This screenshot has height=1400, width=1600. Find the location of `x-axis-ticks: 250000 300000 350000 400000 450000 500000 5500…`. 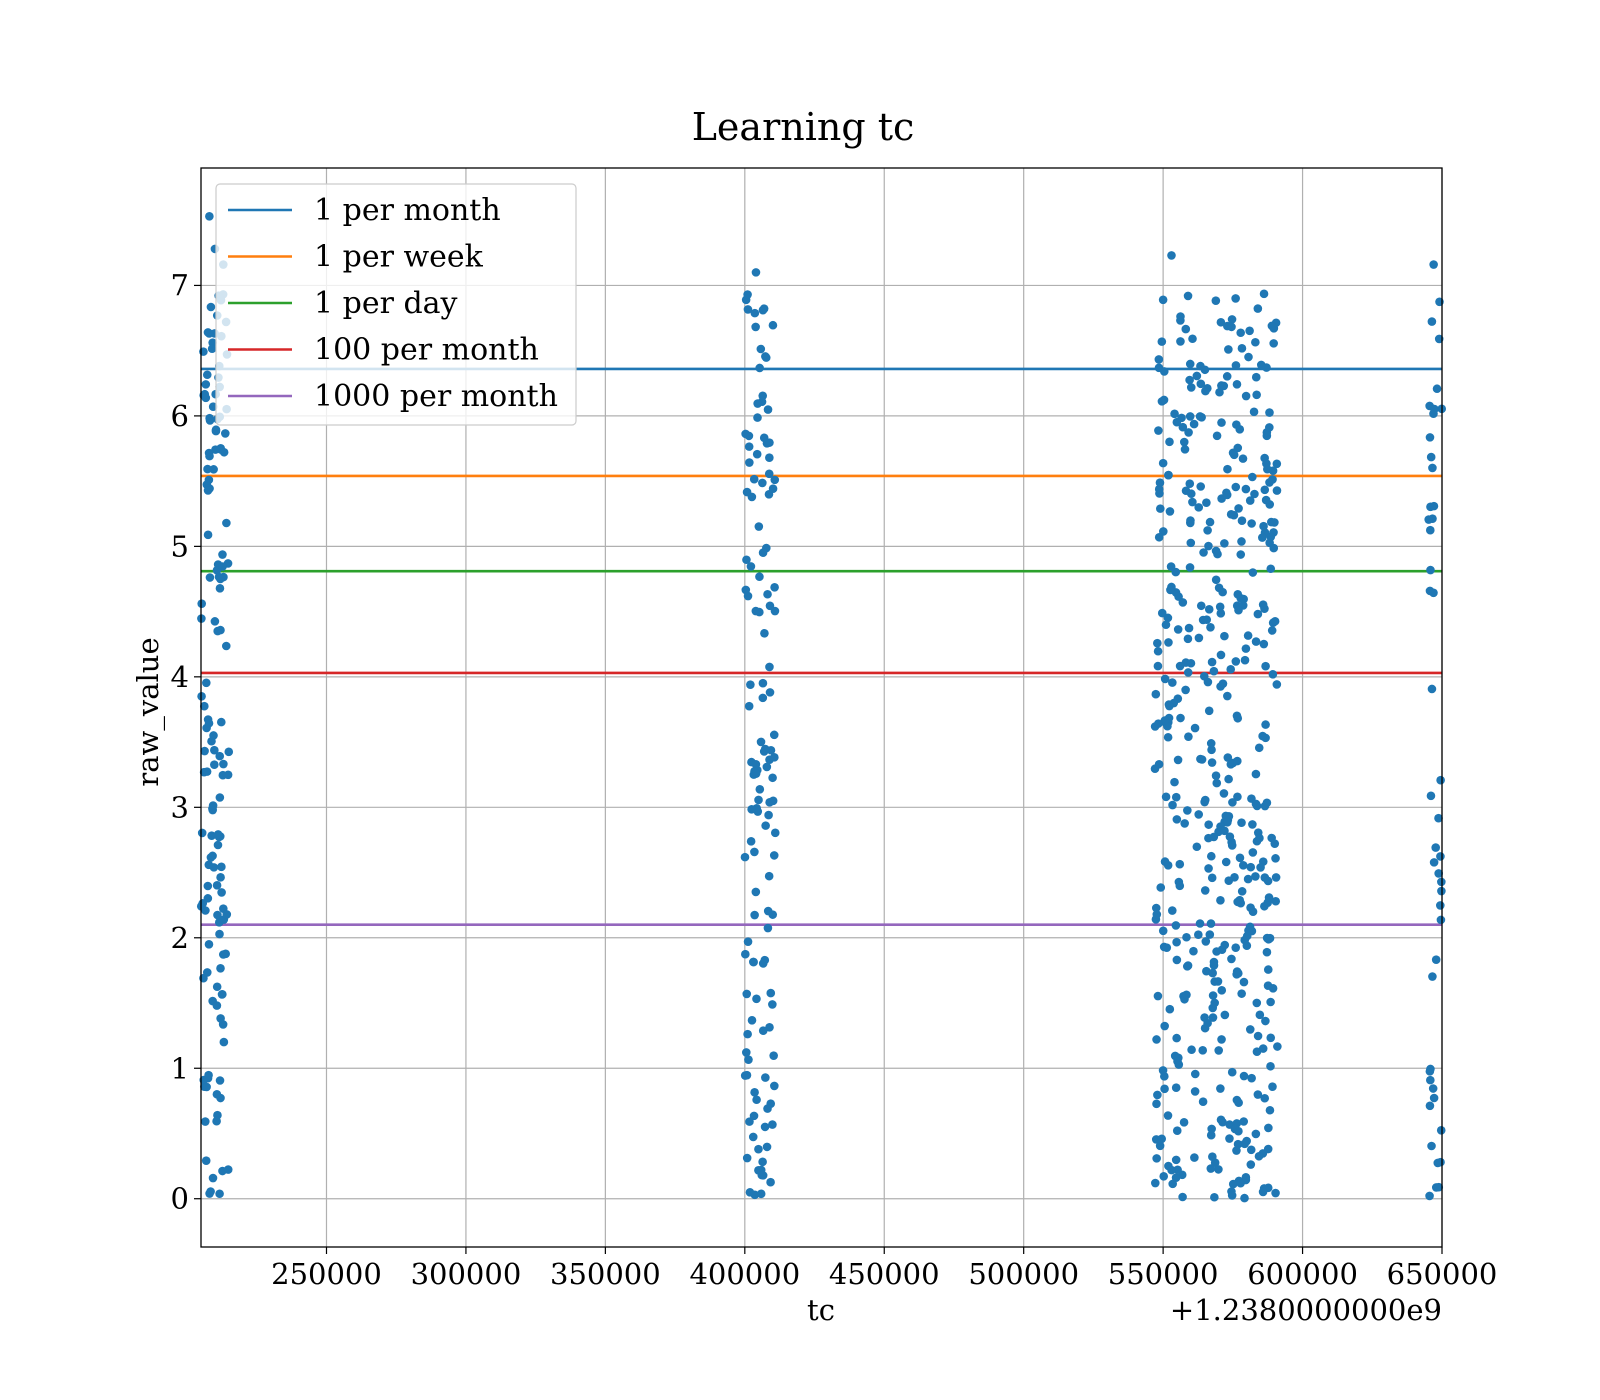

x-axis-ticks: 250000 300000 350000 400000 450000 500000 5500… is located at coordinates (884, 1269).